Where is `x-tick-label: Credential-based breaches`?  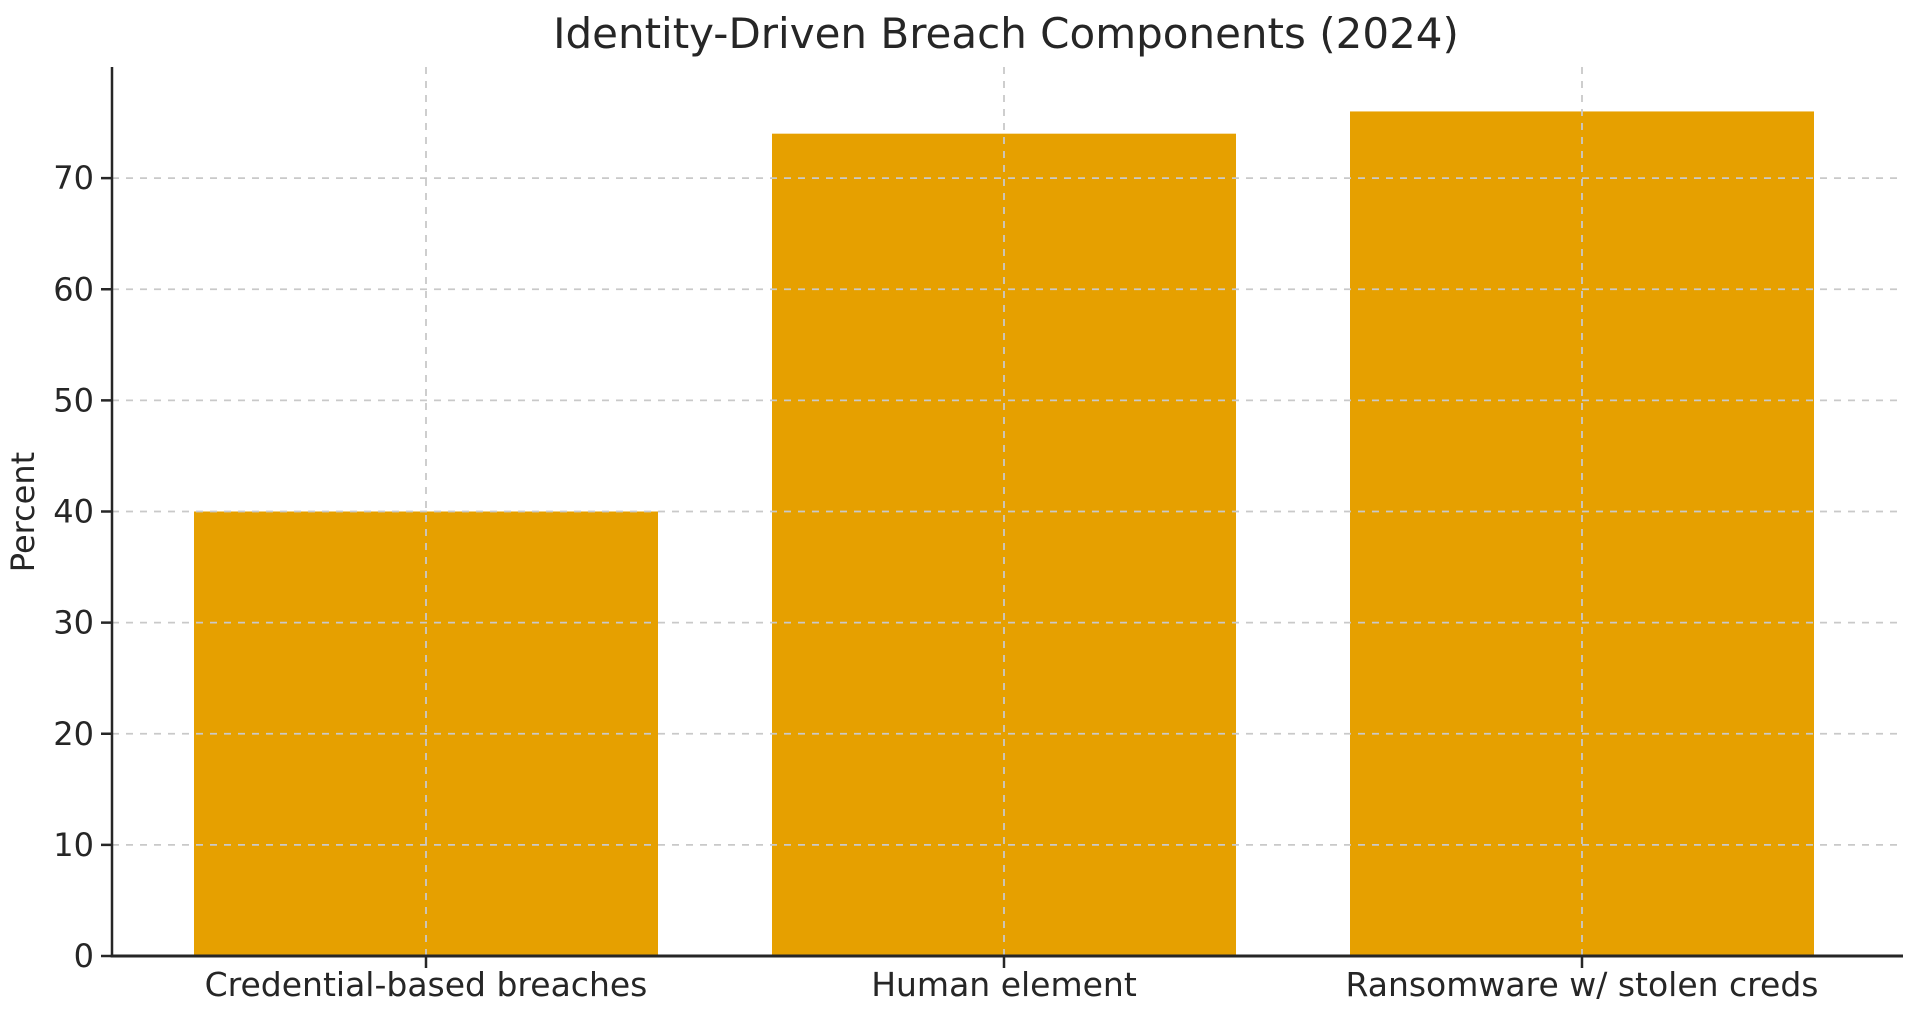 x-tick-label: Credential-based breaches is located at coordinates (426, 984).